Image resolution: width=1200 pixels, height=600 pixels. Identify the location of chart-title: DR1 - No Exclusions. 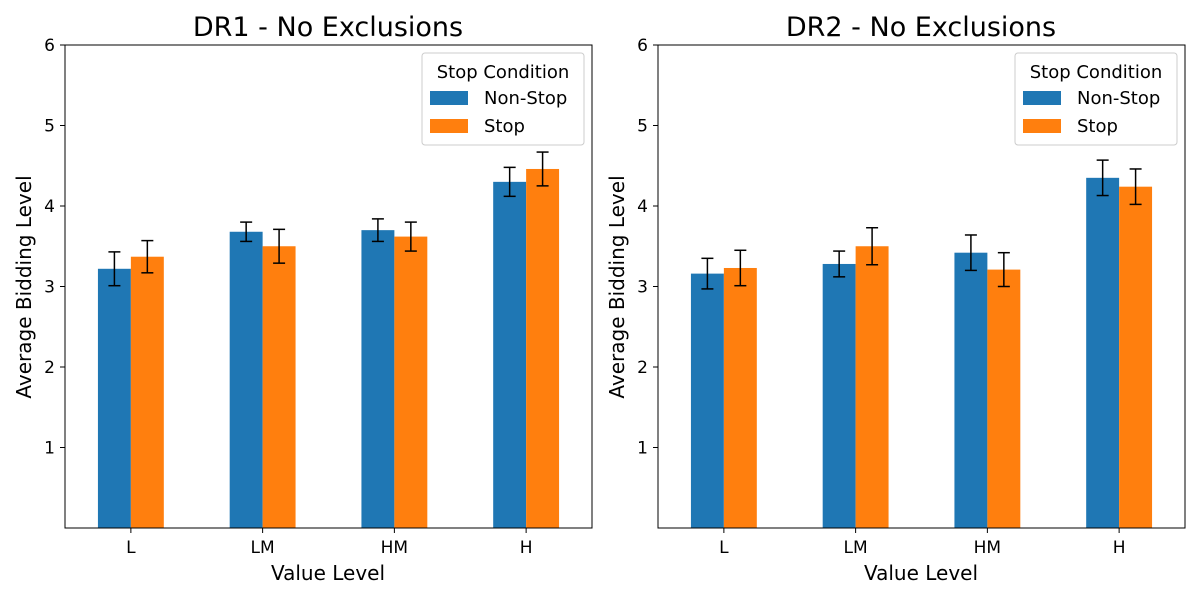
(328, 27).